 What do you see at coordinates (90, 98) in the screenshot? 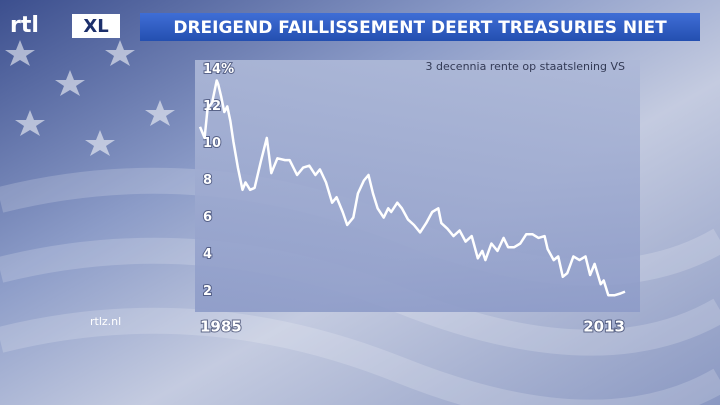
I see `flag-stars` at bounding box center [90, 98].